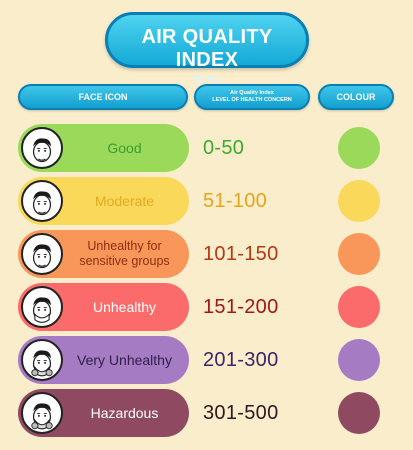 This screenshot has width=413, height=450. Describe the element at coordinates (124, 148) in the screenshot. I see `health-level-label: Good` at that location.